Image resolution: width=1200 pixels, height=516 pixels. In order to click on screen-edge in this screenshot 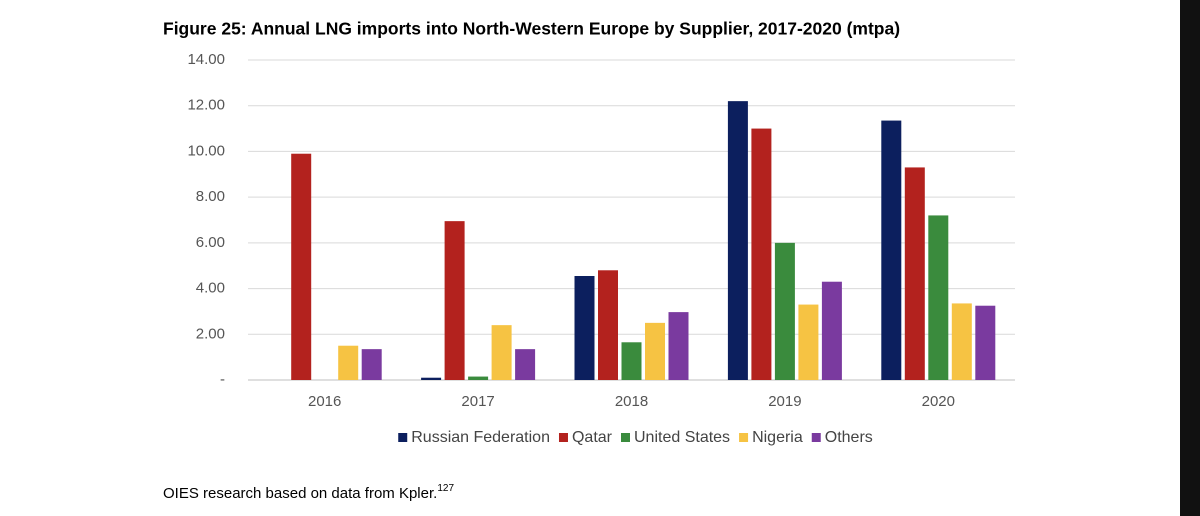, I will do `click(1190, 258)`.